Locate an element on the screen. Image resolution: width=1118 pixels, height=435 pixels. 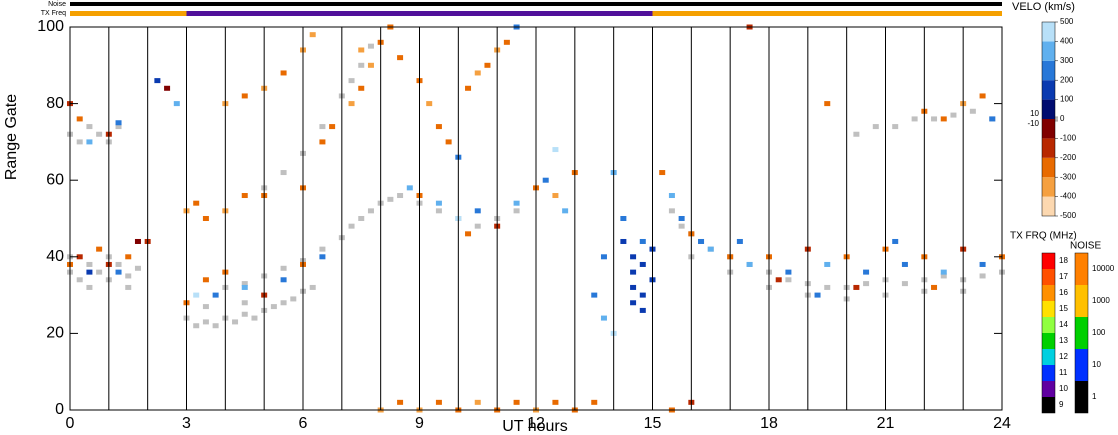
y-tick-label: 80 is located at coordinates (55, 103).